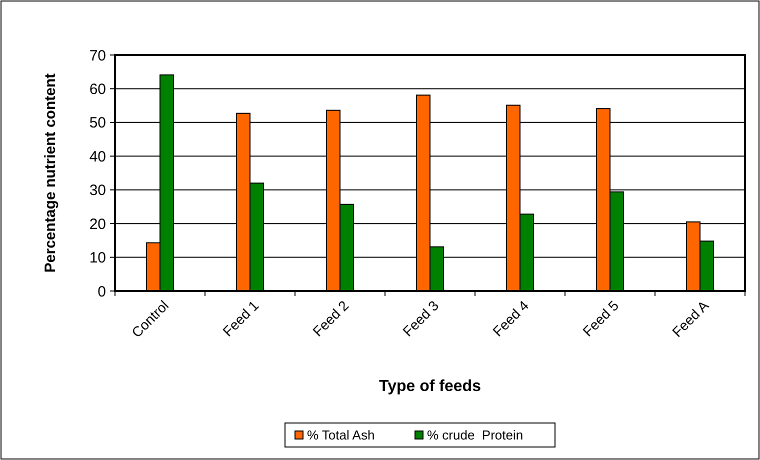  What do you see at coordinates (97, 123) in the screenshot?
I see `y-tick-label: 50` at bounding box center [97, 123].